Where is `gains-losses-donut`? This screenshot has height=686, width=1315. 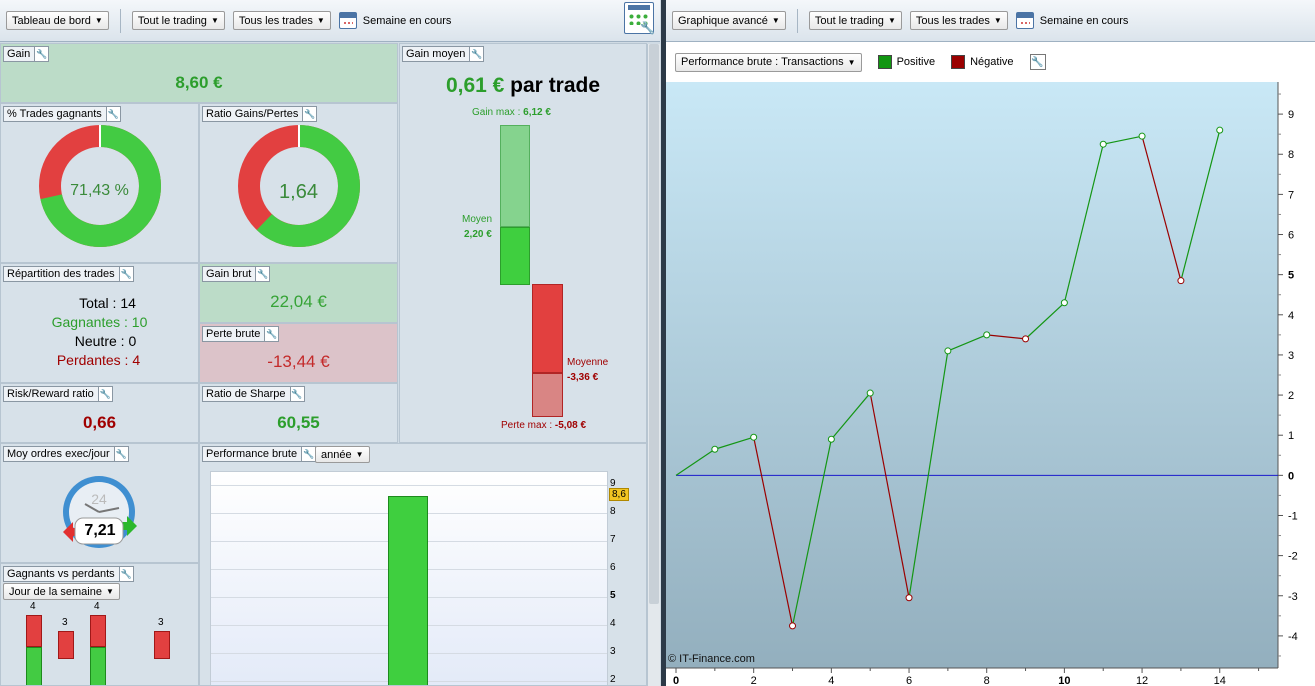 gains-losses-donut is located at coordinates (299, 186).